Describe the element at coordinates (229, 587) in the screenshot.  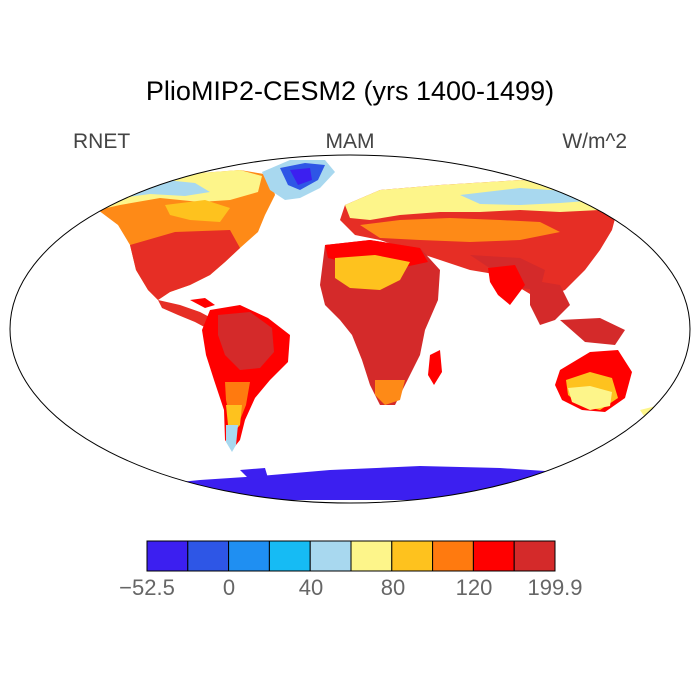
I see `colorbar-tick-label: 0` at that location.